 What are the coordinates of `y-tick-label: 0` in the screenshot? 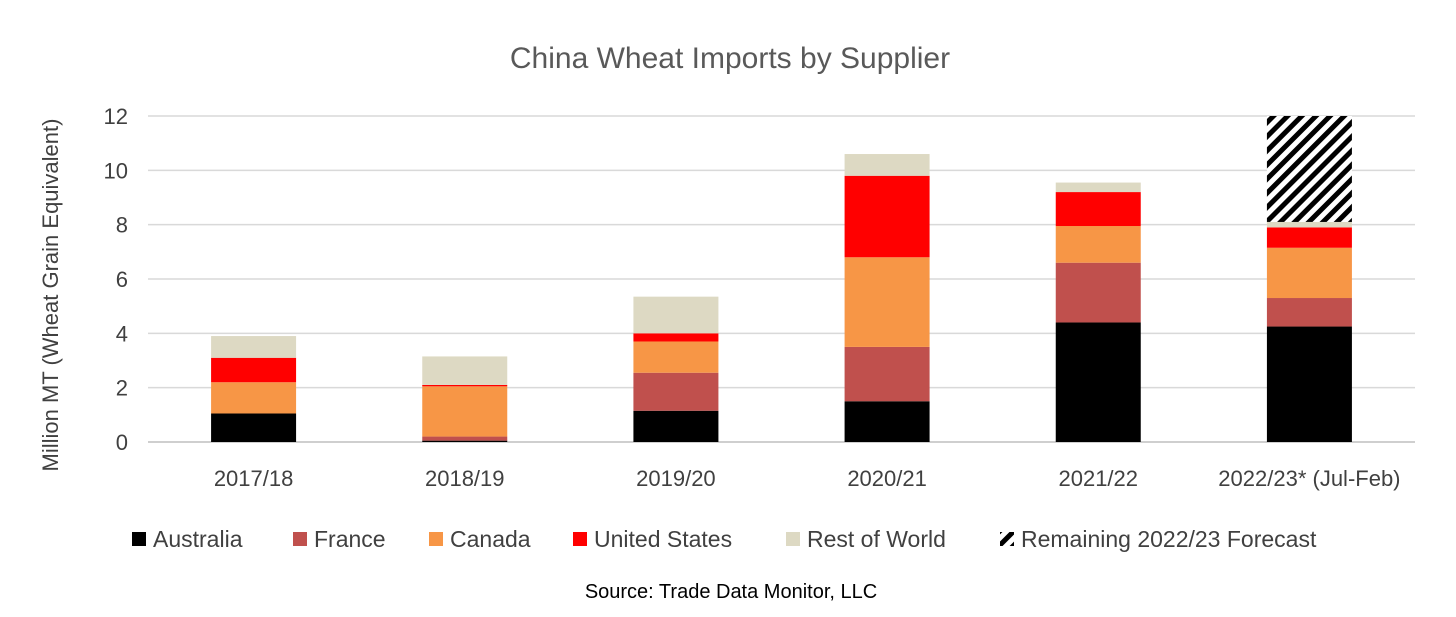 It's located at (122, 442).